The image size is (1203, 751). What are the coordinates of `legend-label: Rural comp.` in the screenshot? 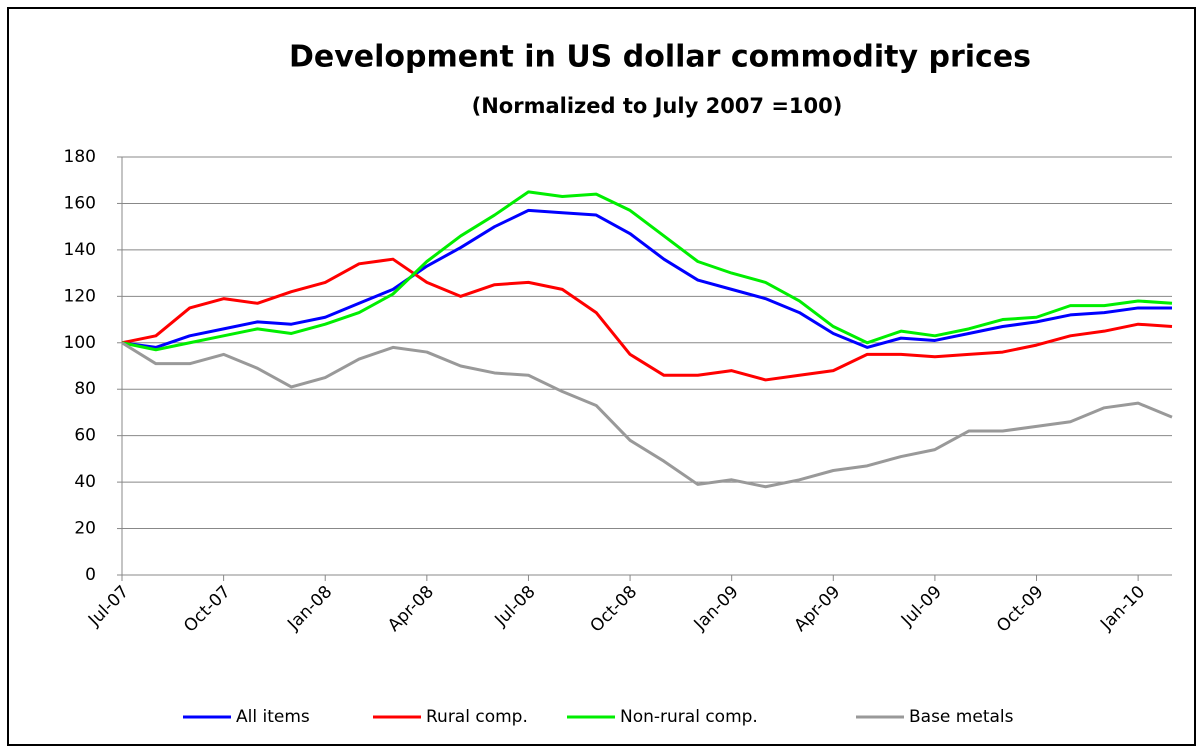 It's located at (477, 717).